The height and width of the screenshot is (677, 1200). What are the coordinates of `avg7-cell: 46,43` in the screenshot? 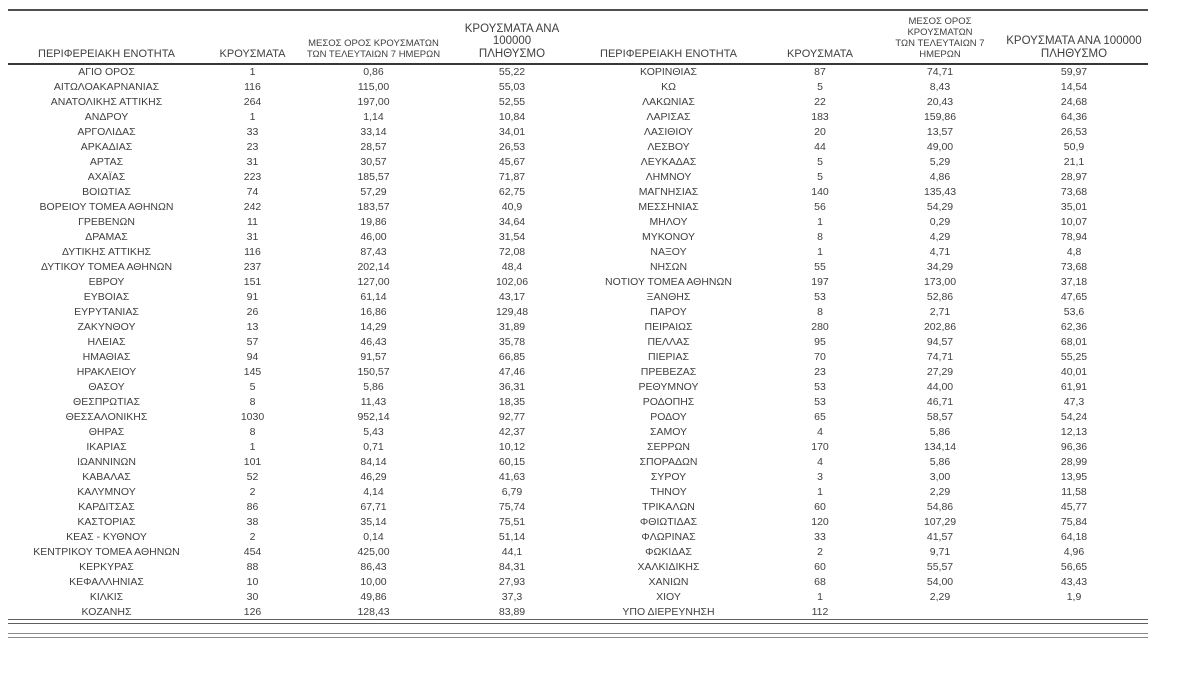 It's located at (373, 342).